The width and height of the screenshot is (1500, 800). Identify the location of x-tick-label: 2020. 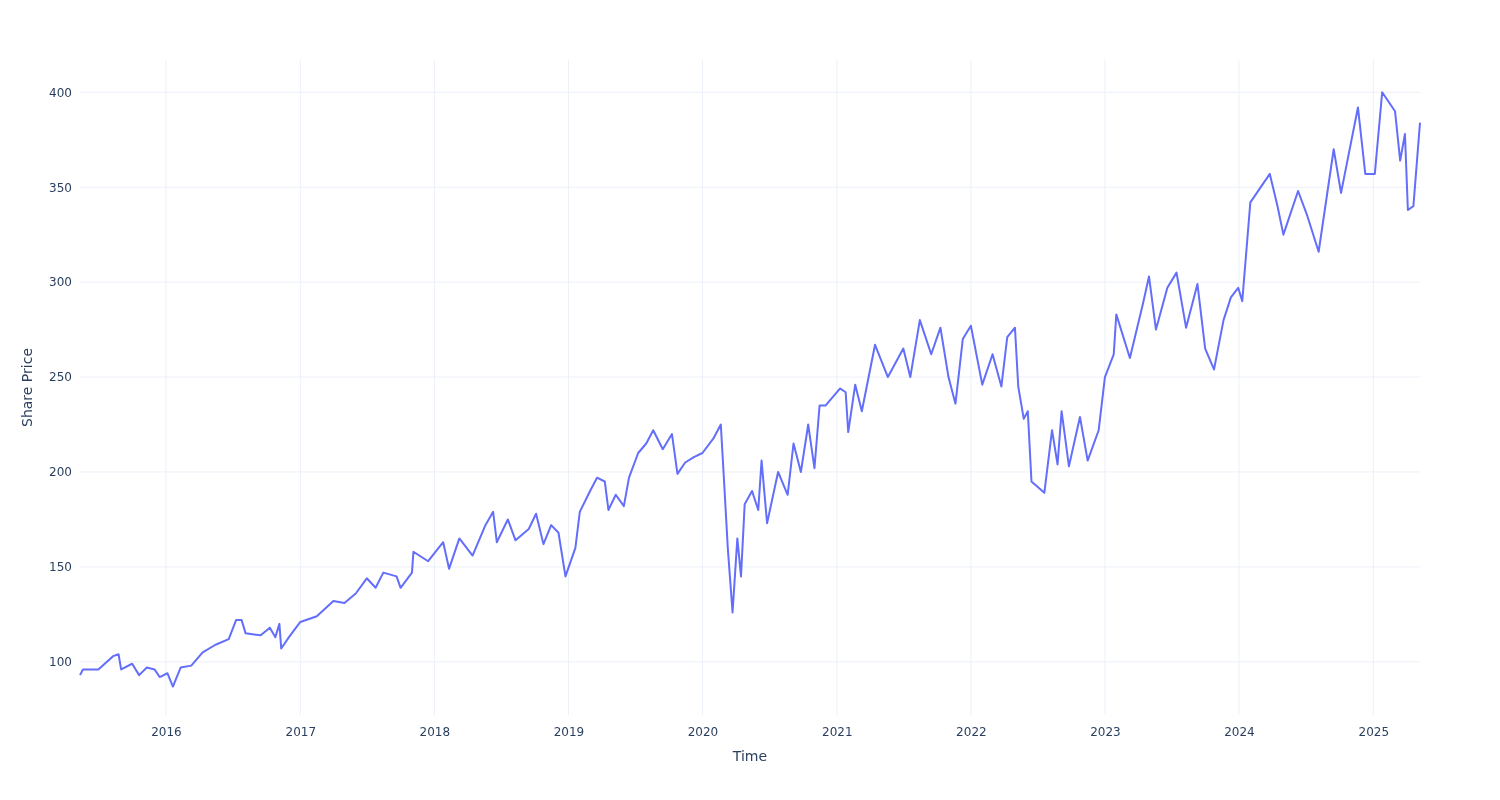
(703, 731).